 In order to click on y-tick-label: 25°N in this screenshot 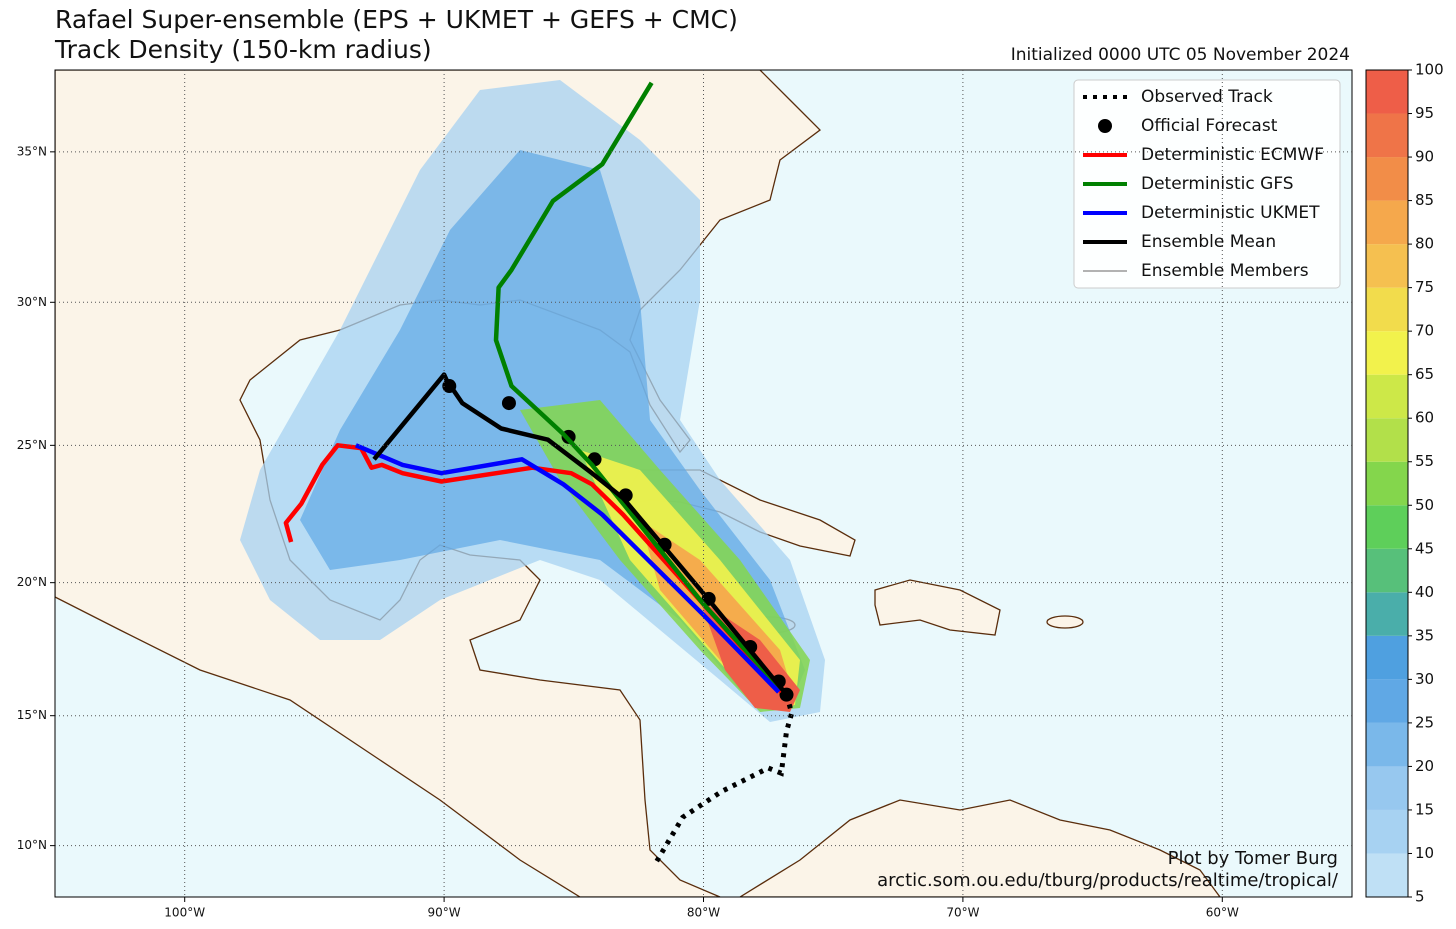, I will do `click(32, 445)`.